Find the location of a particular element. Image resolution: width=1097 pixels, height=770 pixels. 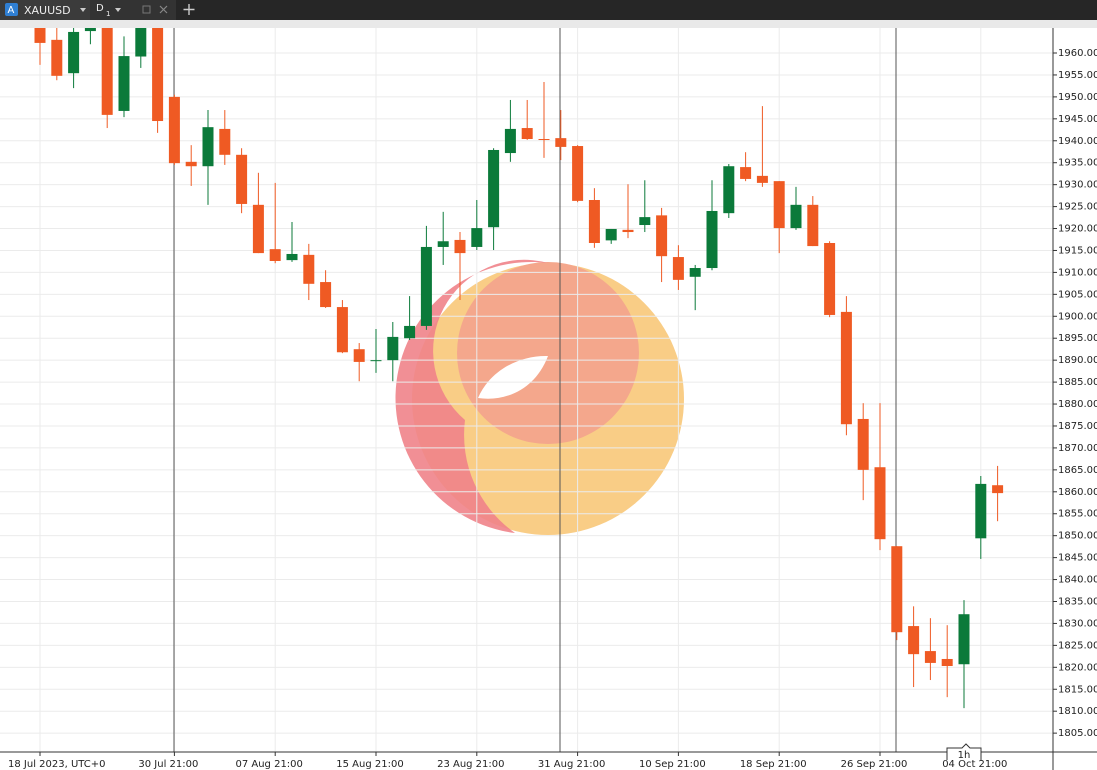

symbol-tab is located at coordinates (45, 10).